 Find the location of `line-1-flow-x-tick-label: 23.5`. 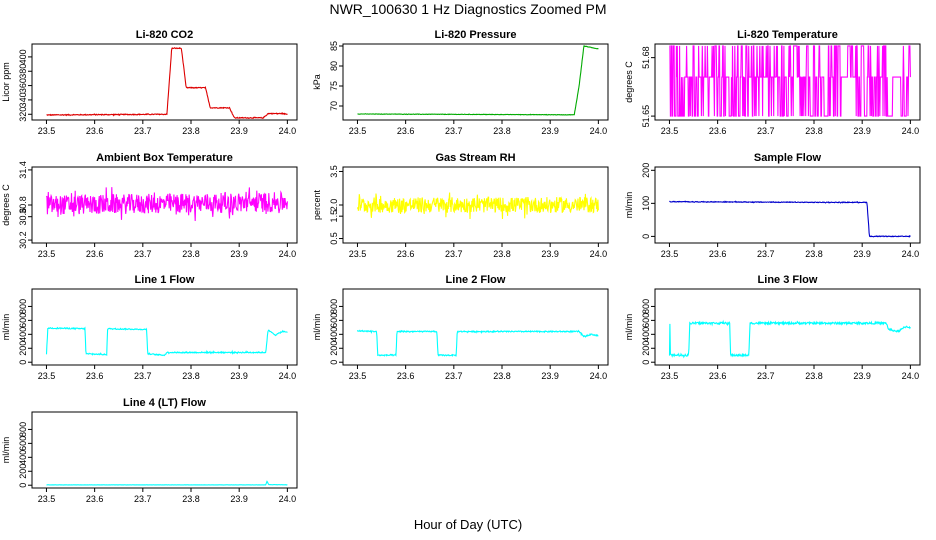

line-1-flow-x-tick-label: 23.5 is located at coordinates (47, 376).